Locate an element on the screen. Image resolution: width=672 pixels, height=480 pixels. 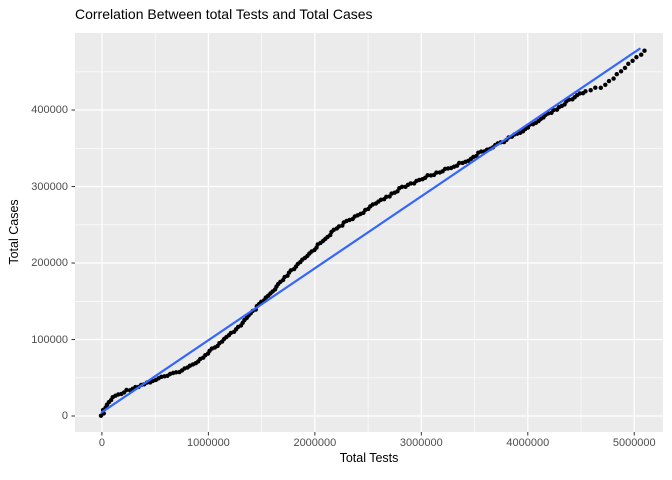
y-tick-label: 300000 is located at coordinates (49, 186).